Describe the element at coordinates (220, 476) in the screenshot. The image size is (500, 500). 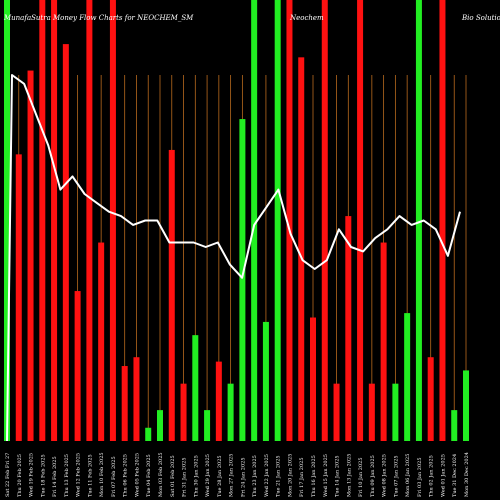
I see `x-tick-label: Tue 28 Jan 2025` at that location.